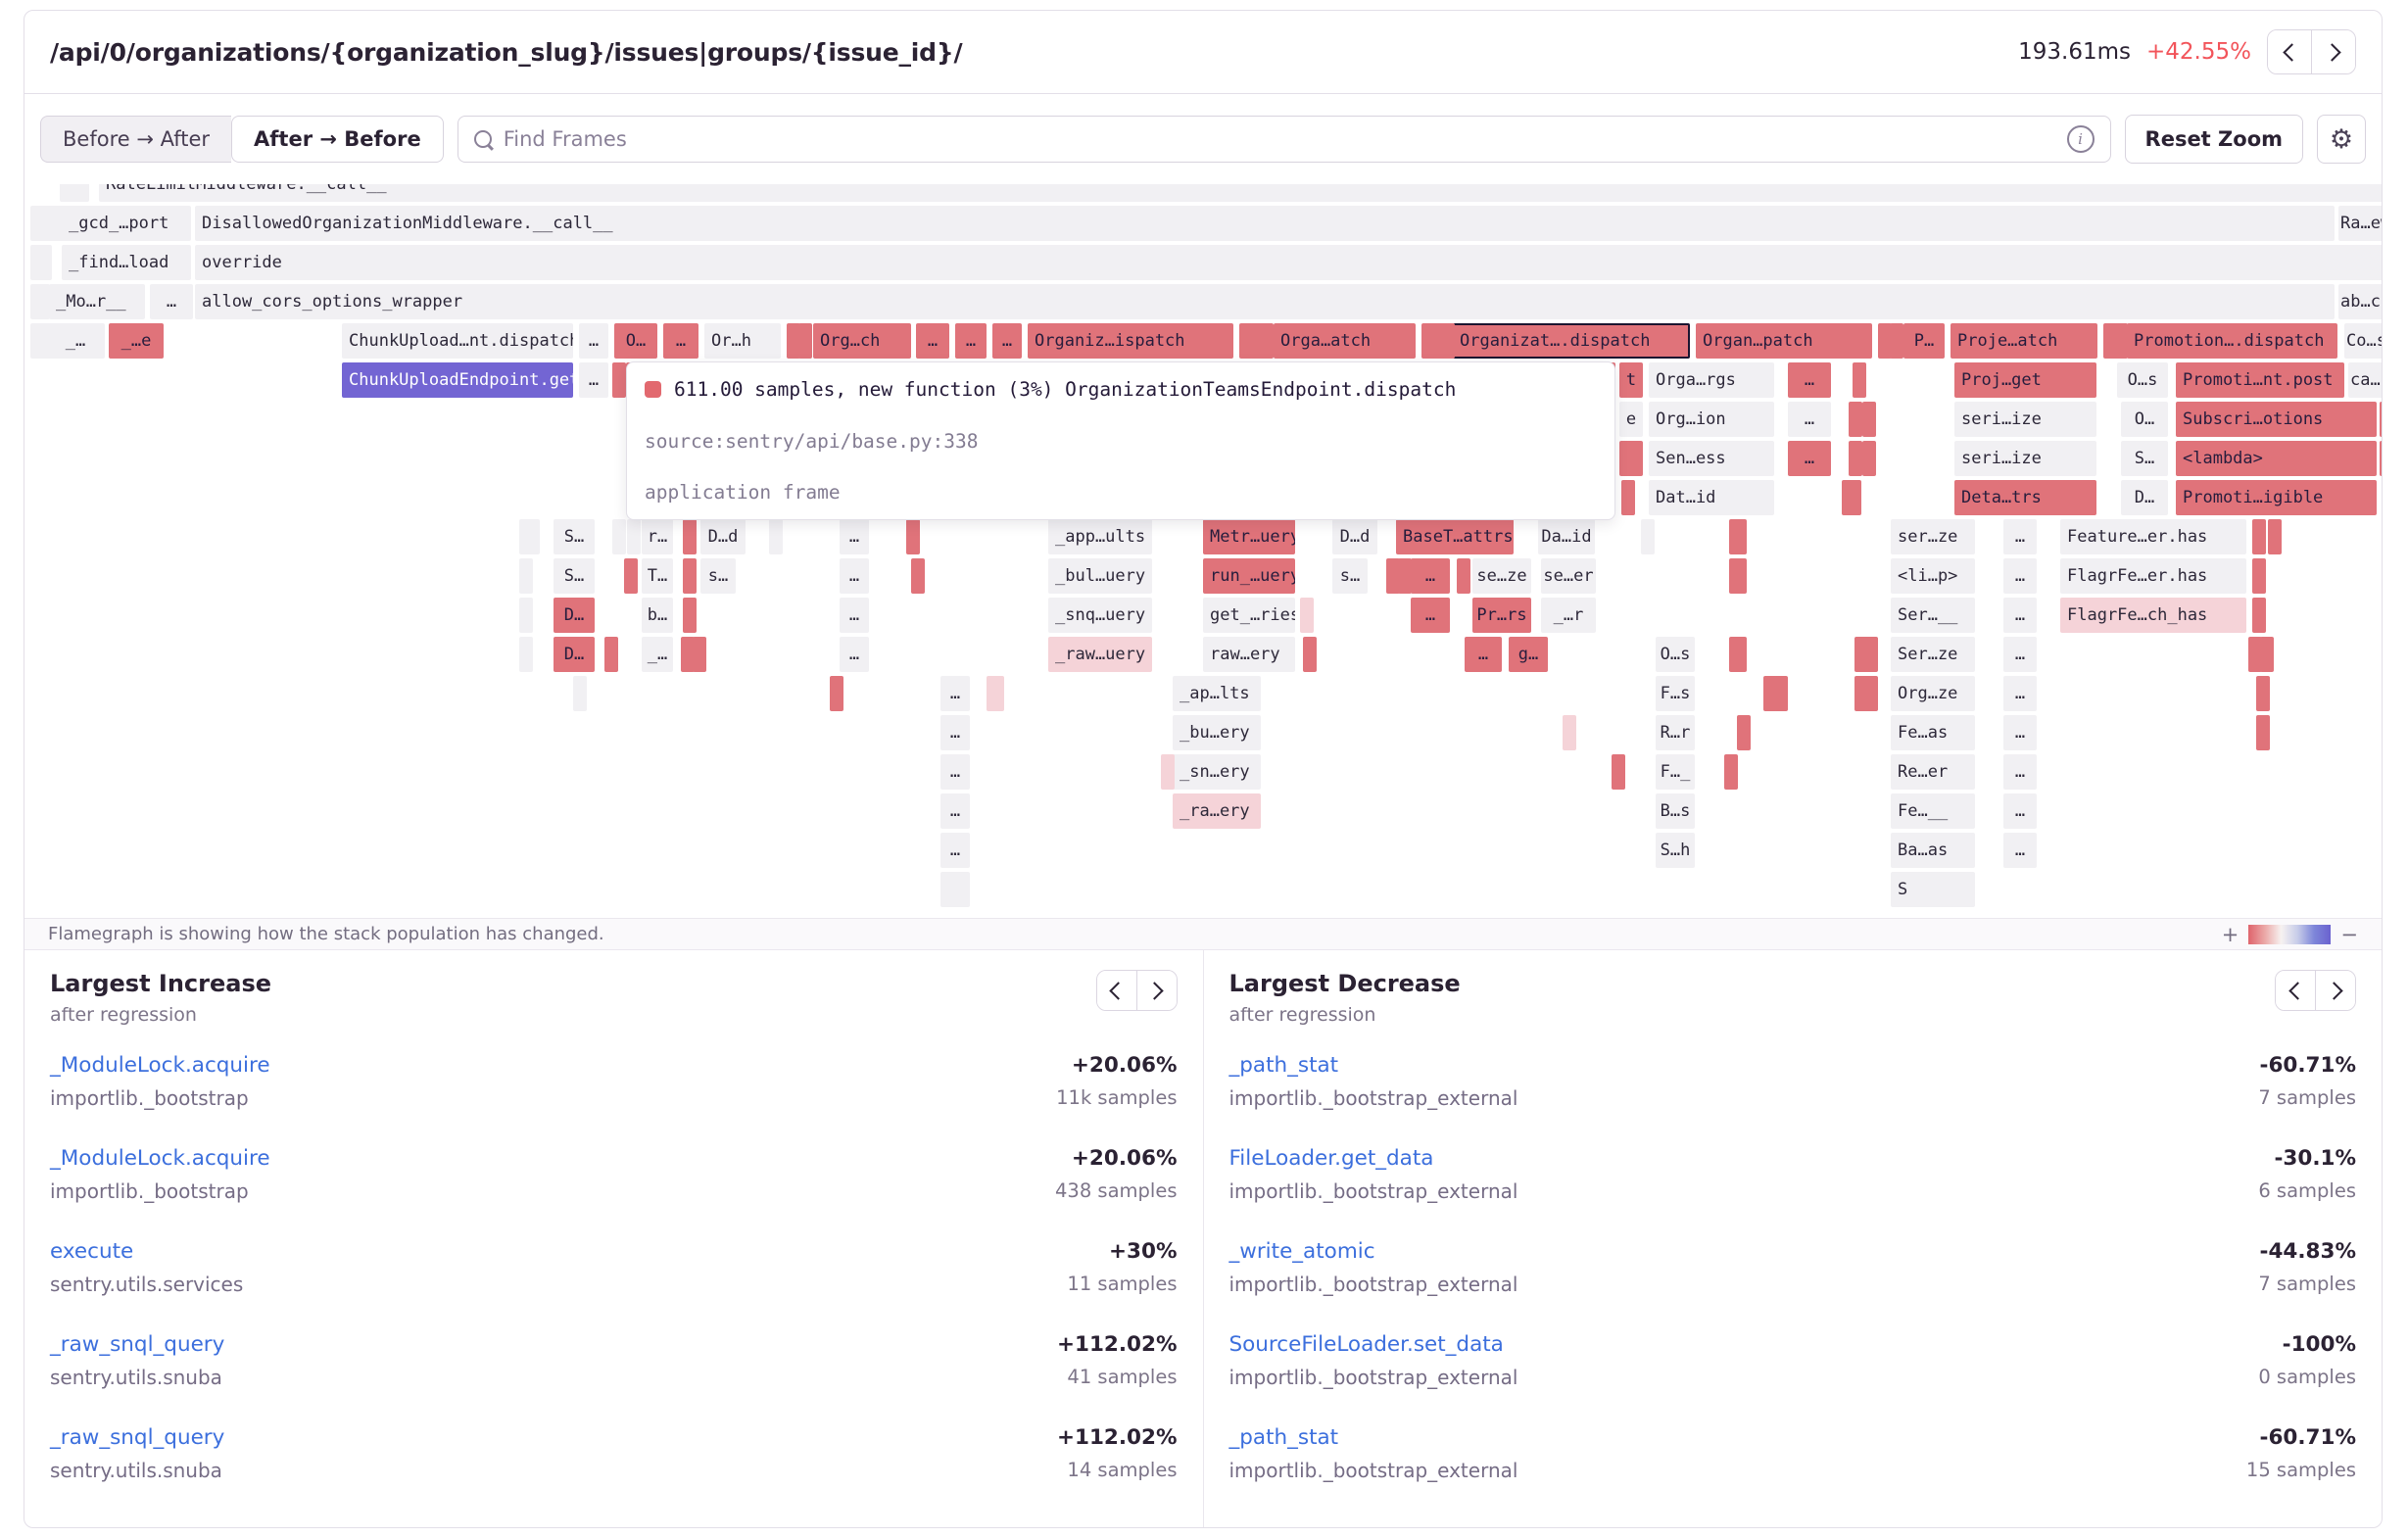 The height and width of the screenshot is (1538, 2408). What do you see at coordinates (2276, 498) in the screenshot?
I see `flame-frame: Promoti…igible` at bounding box center [2276, 498].